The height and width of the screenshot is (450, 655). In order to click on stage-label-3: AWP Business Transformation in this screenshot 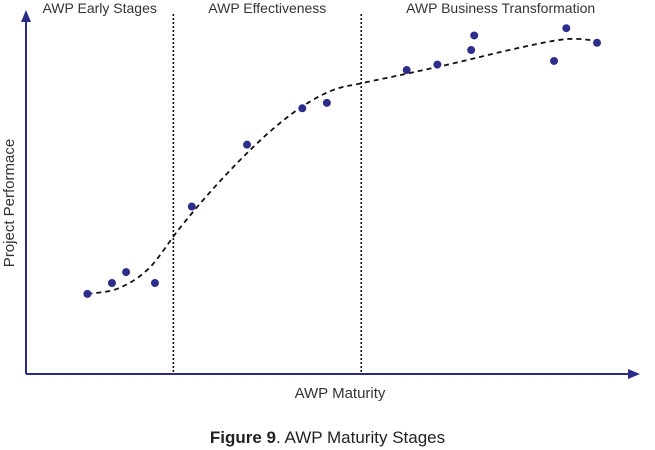, I will do `click(500, 8)`.